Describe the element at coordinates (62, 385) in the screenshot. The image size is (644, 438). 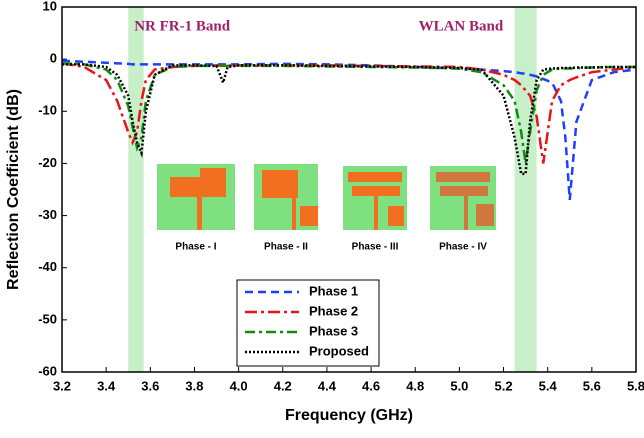
I see `x-tick-label: 3.2` at that location.